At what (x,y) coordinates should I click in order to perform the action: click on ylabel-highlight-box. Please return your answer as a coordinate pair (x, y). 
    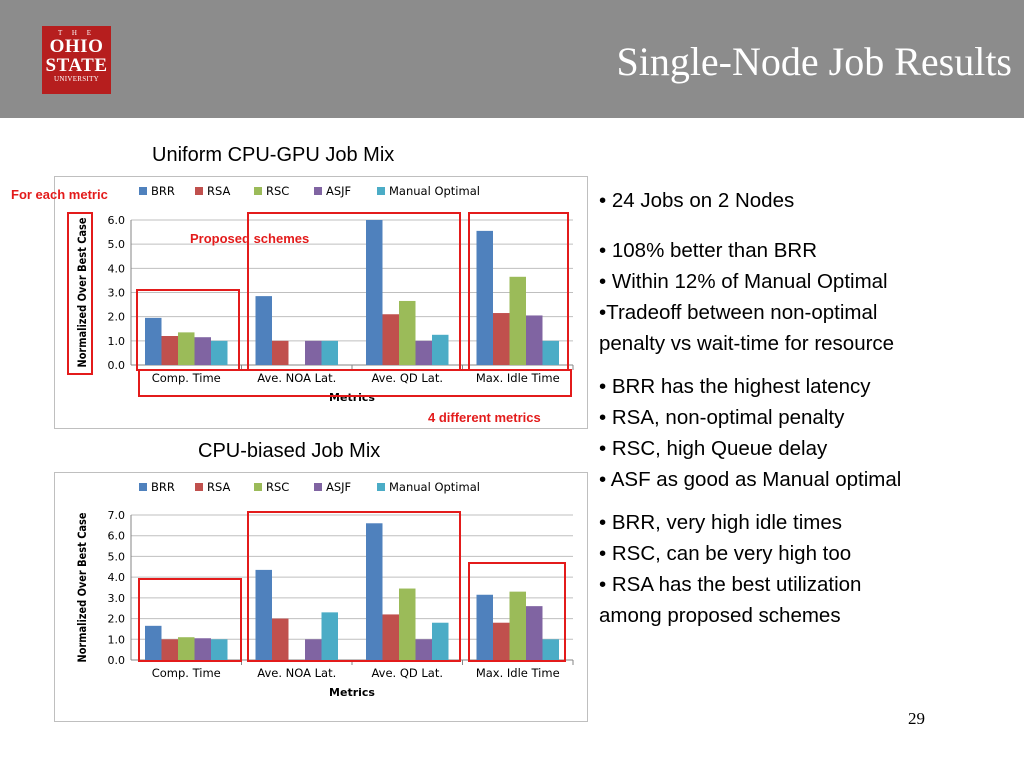
    Looking at the image, I should click on (80, 293).